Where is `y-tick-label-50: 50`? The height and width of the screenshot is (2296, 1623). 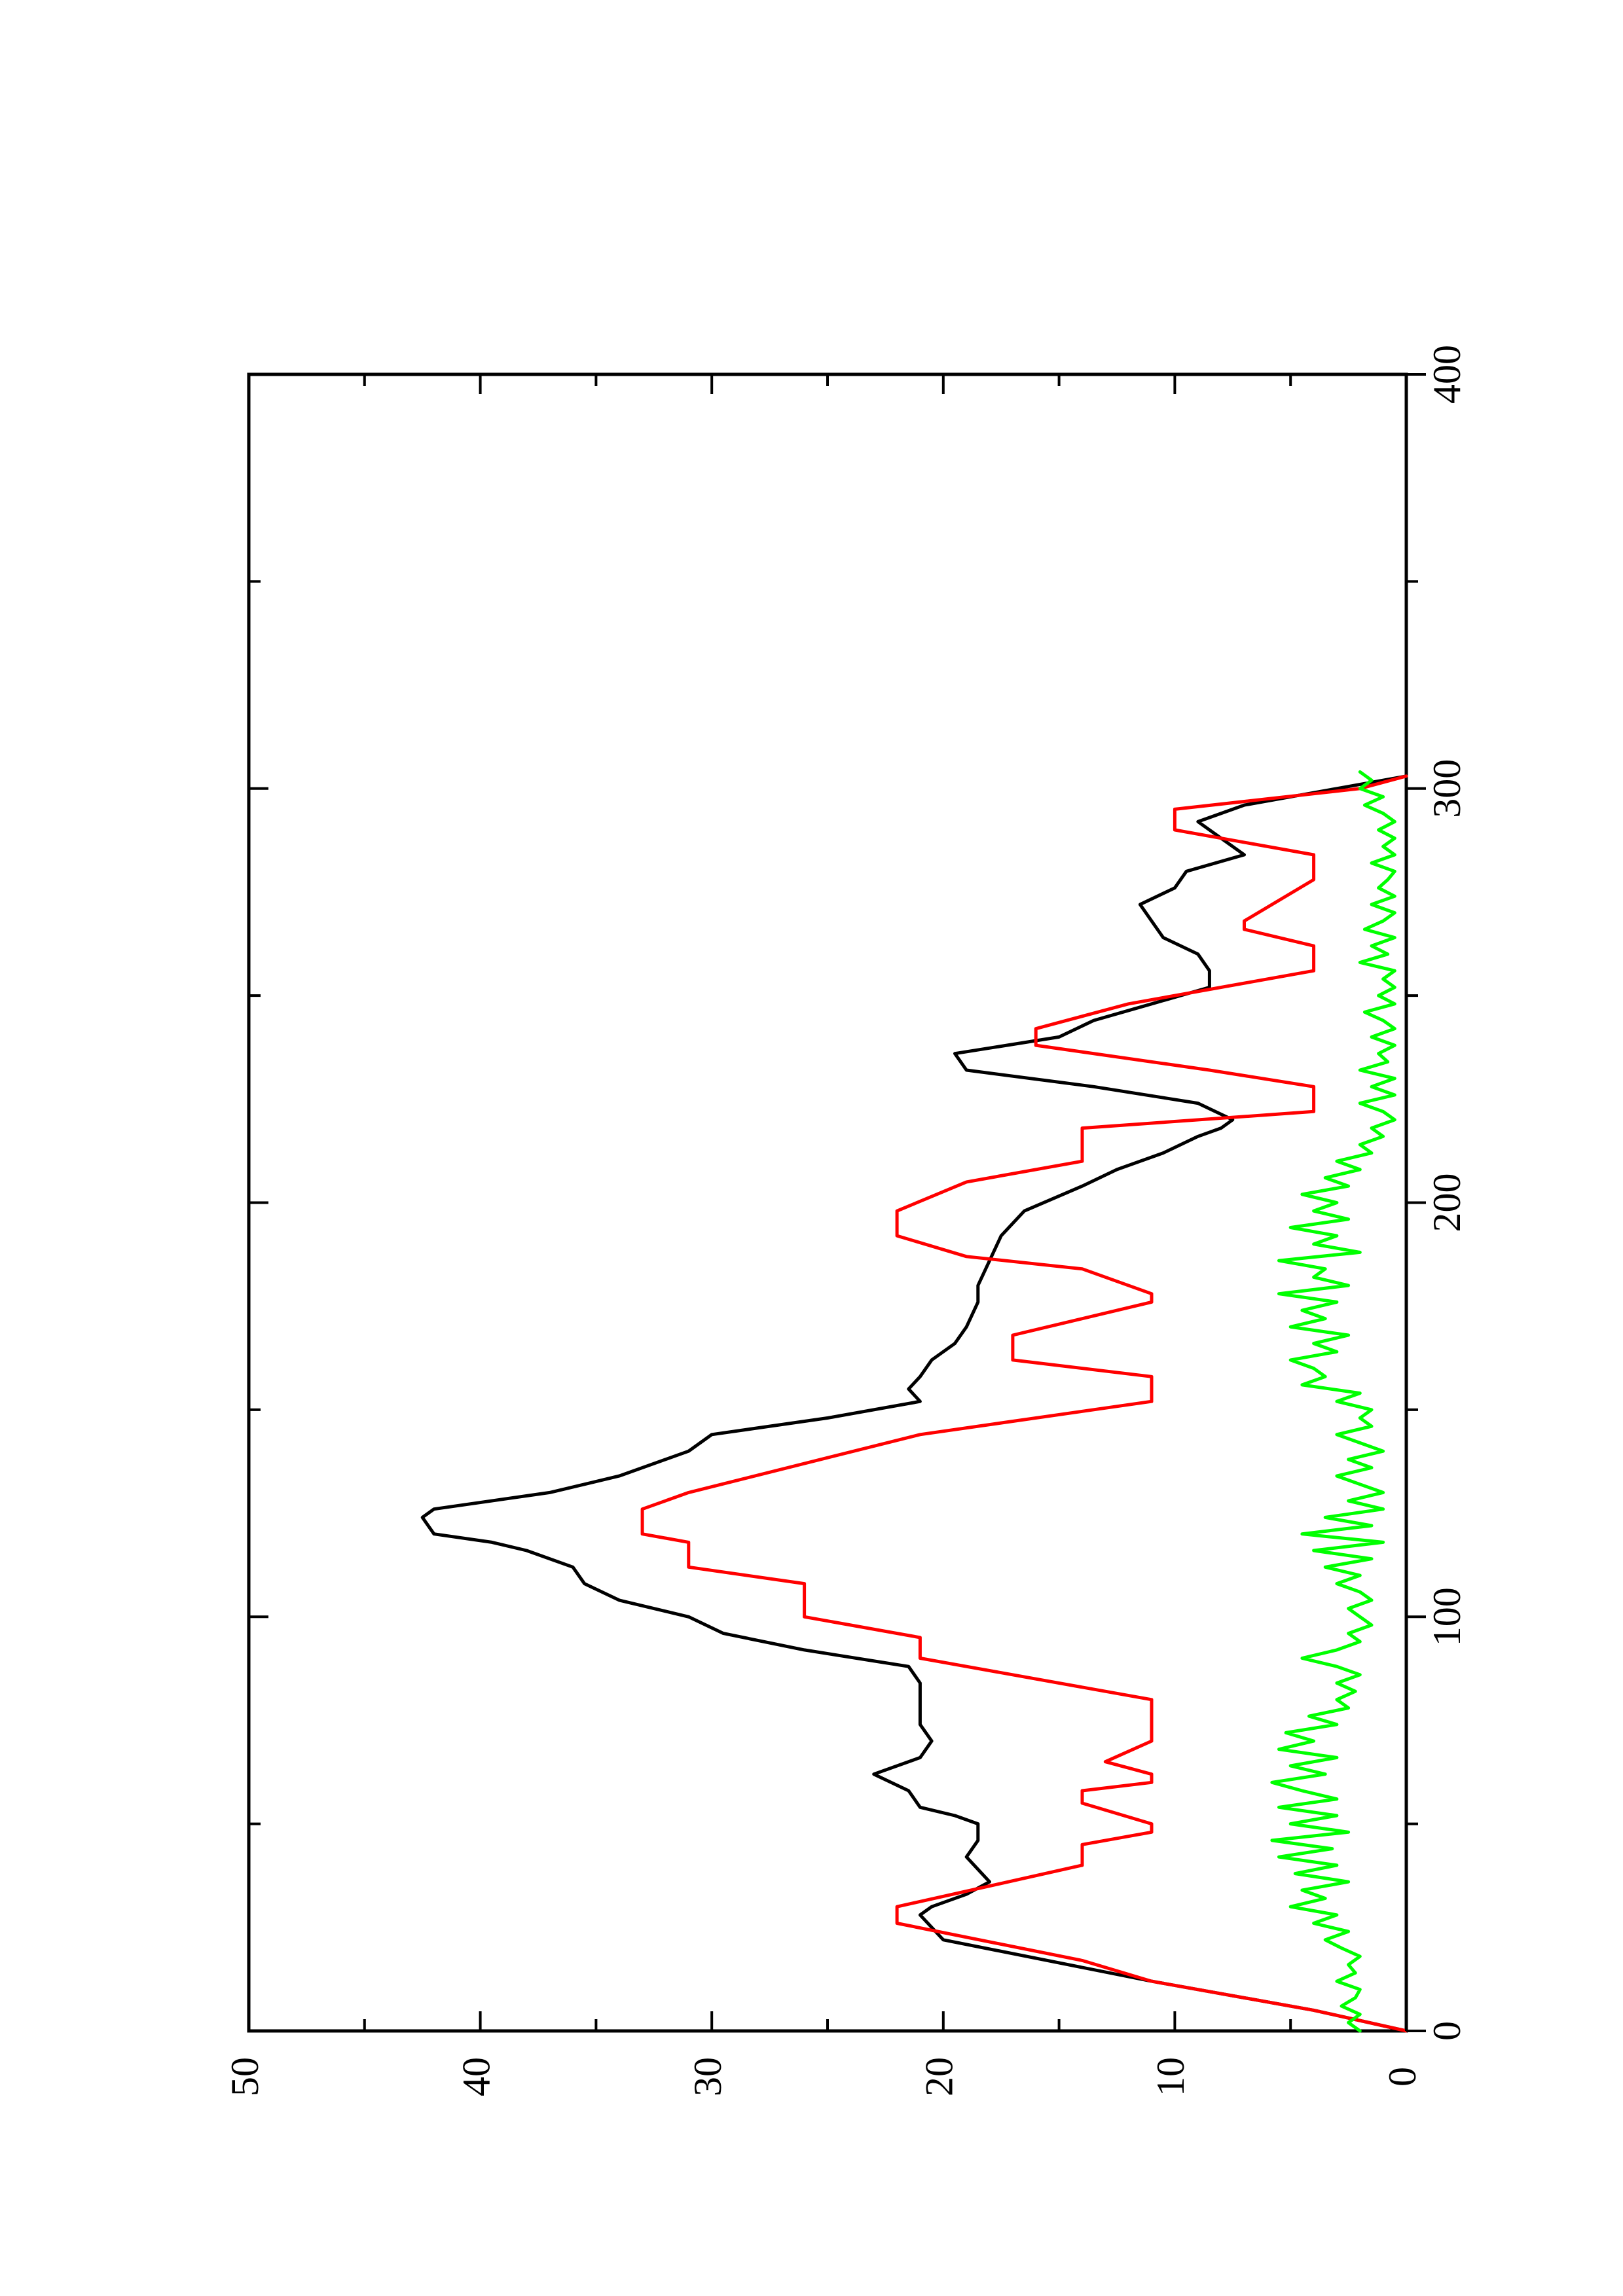
y-tick-label-50: 50 is located at coordinates (244, 2076).